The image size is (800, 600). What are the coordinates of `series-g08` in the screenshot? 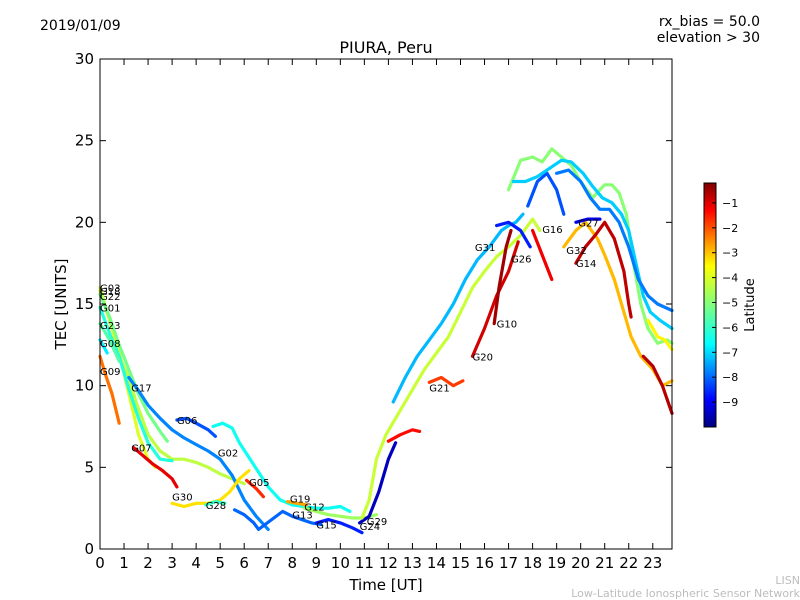 It's located at (103, 346).